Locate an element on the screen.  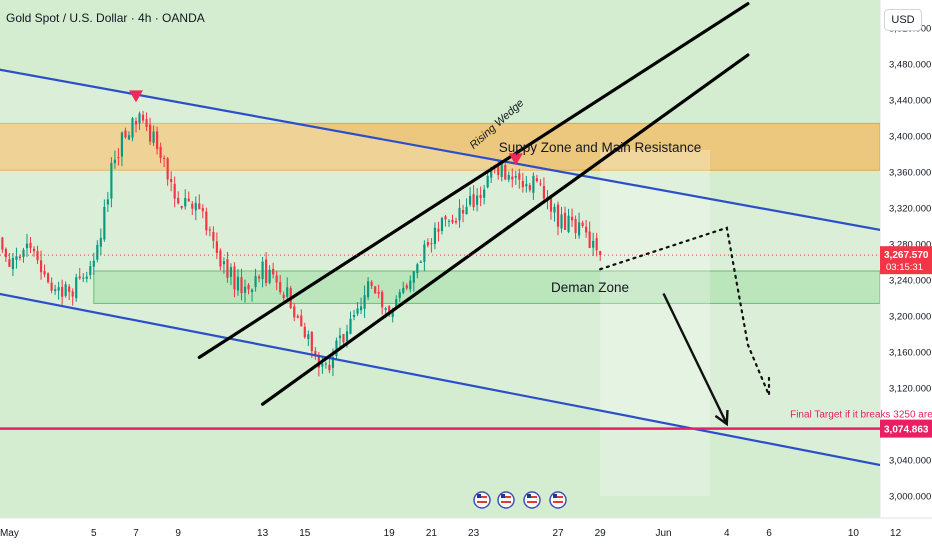
y-tick-label: 3,160.000 is located at coordinates (910, 353).